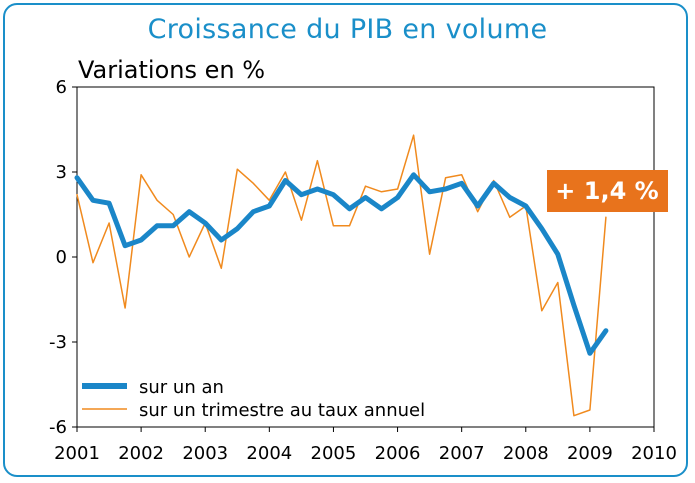  I want to click on x-tick-label: 2006, so click(398, 453).